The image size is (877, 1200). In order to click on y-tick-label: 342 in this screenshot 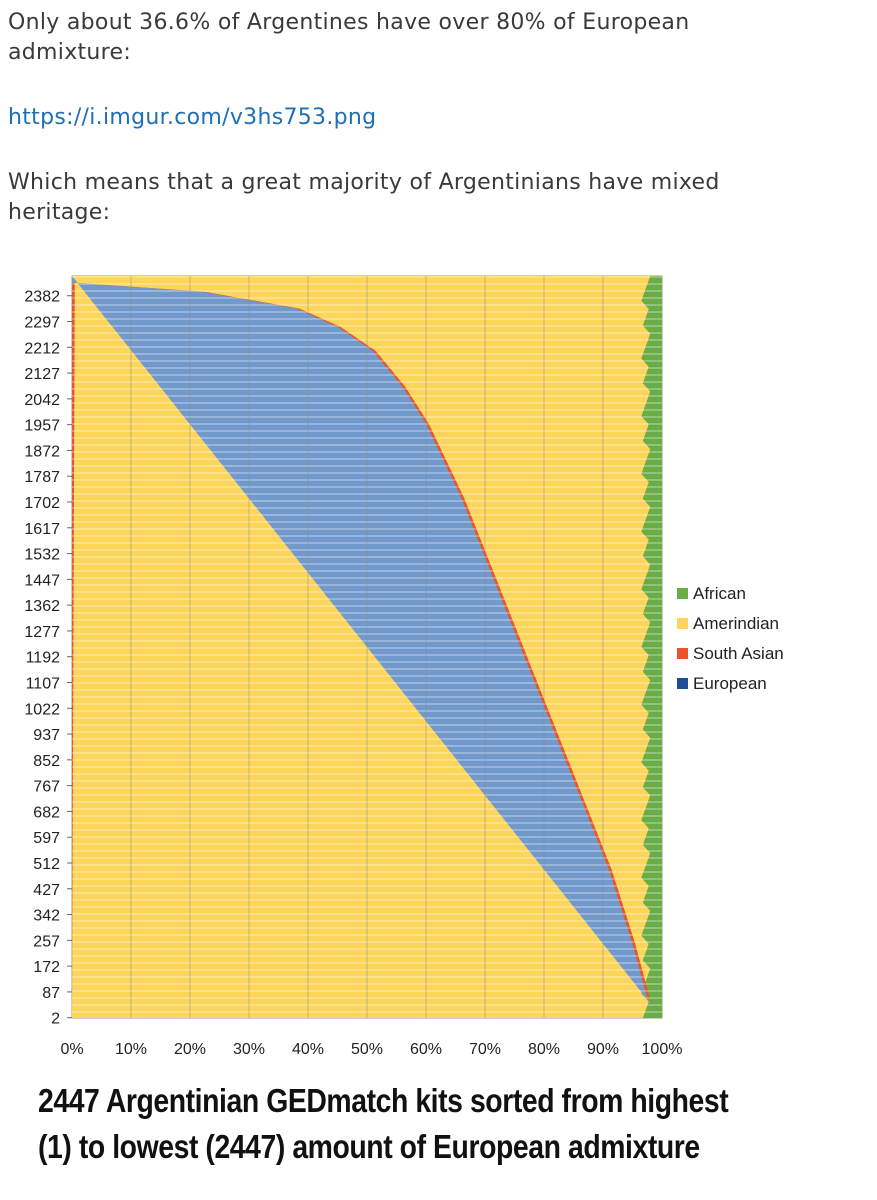, I will do `click(46, 916)`.